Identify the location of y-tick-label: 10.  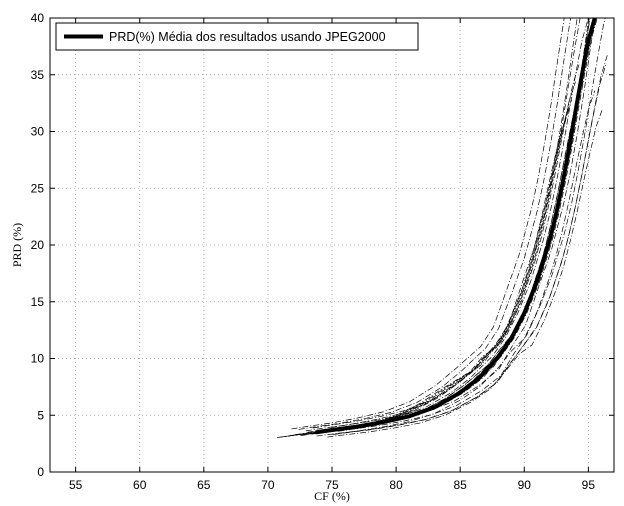
(38, 359).